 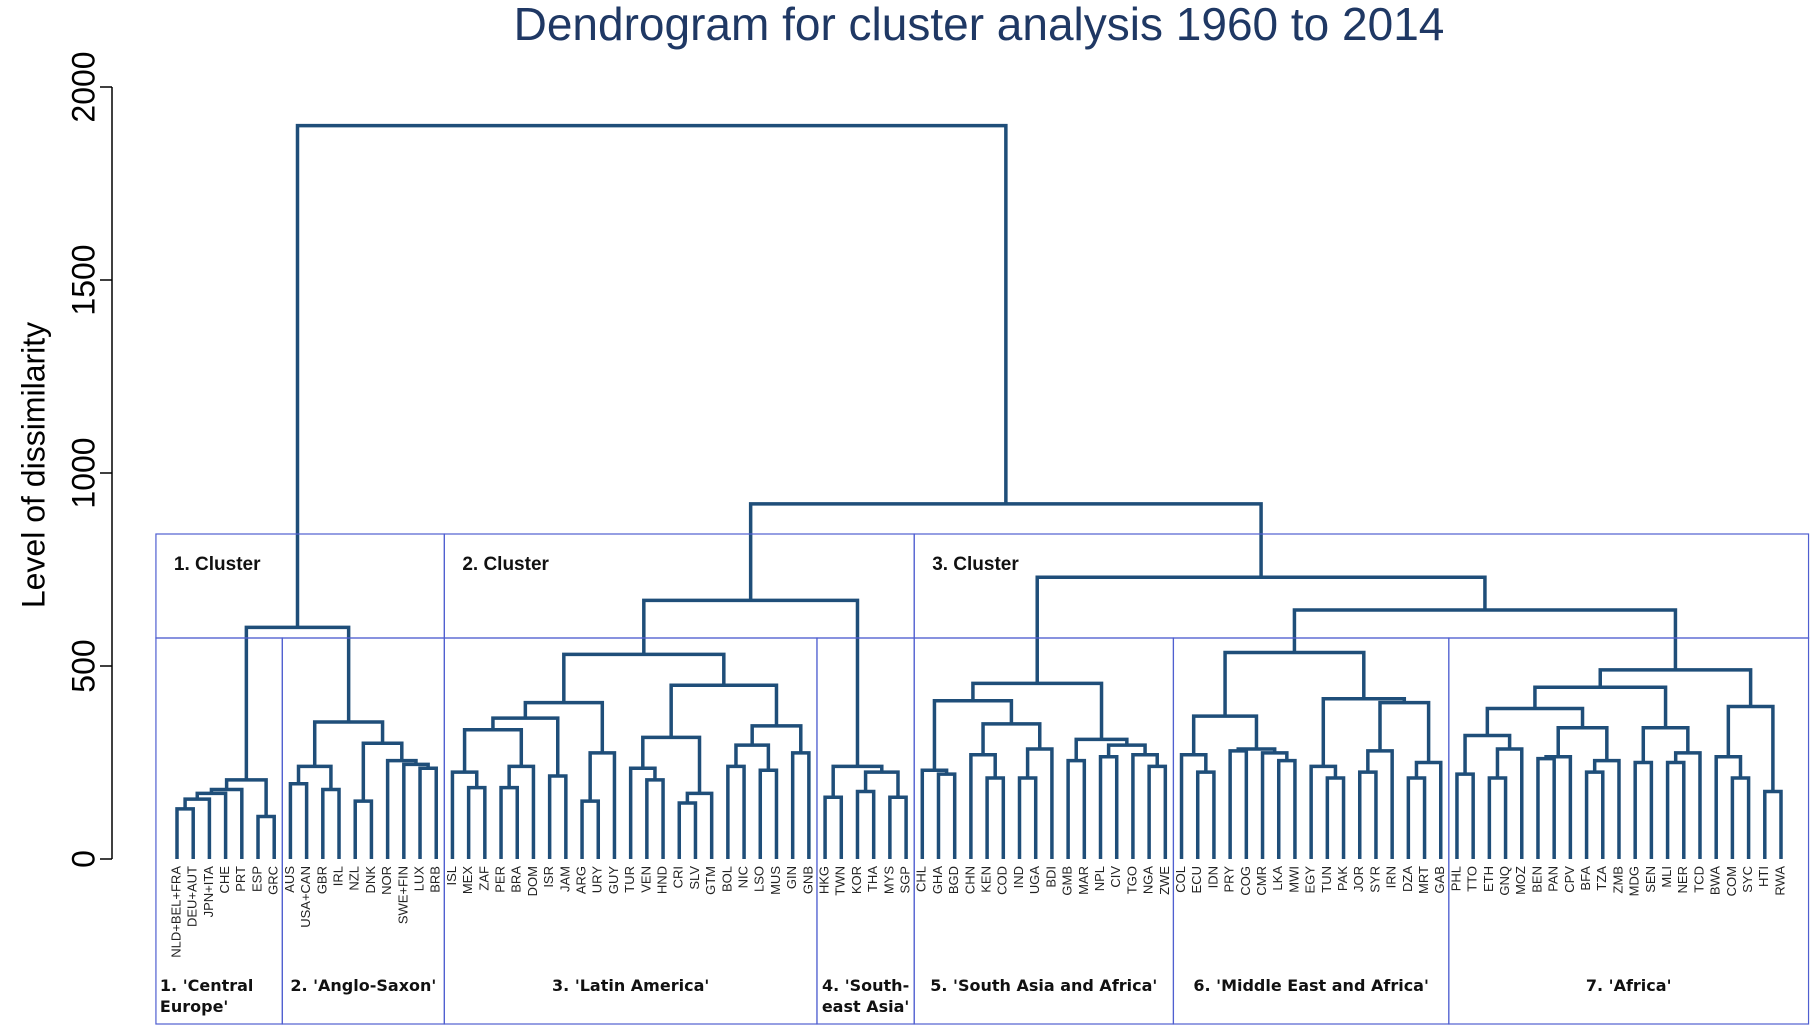 What do you see at coordinates (1585, 878) in the screenshot?
I see `leaf-label: BFA` at bounding box center [1585, 878].